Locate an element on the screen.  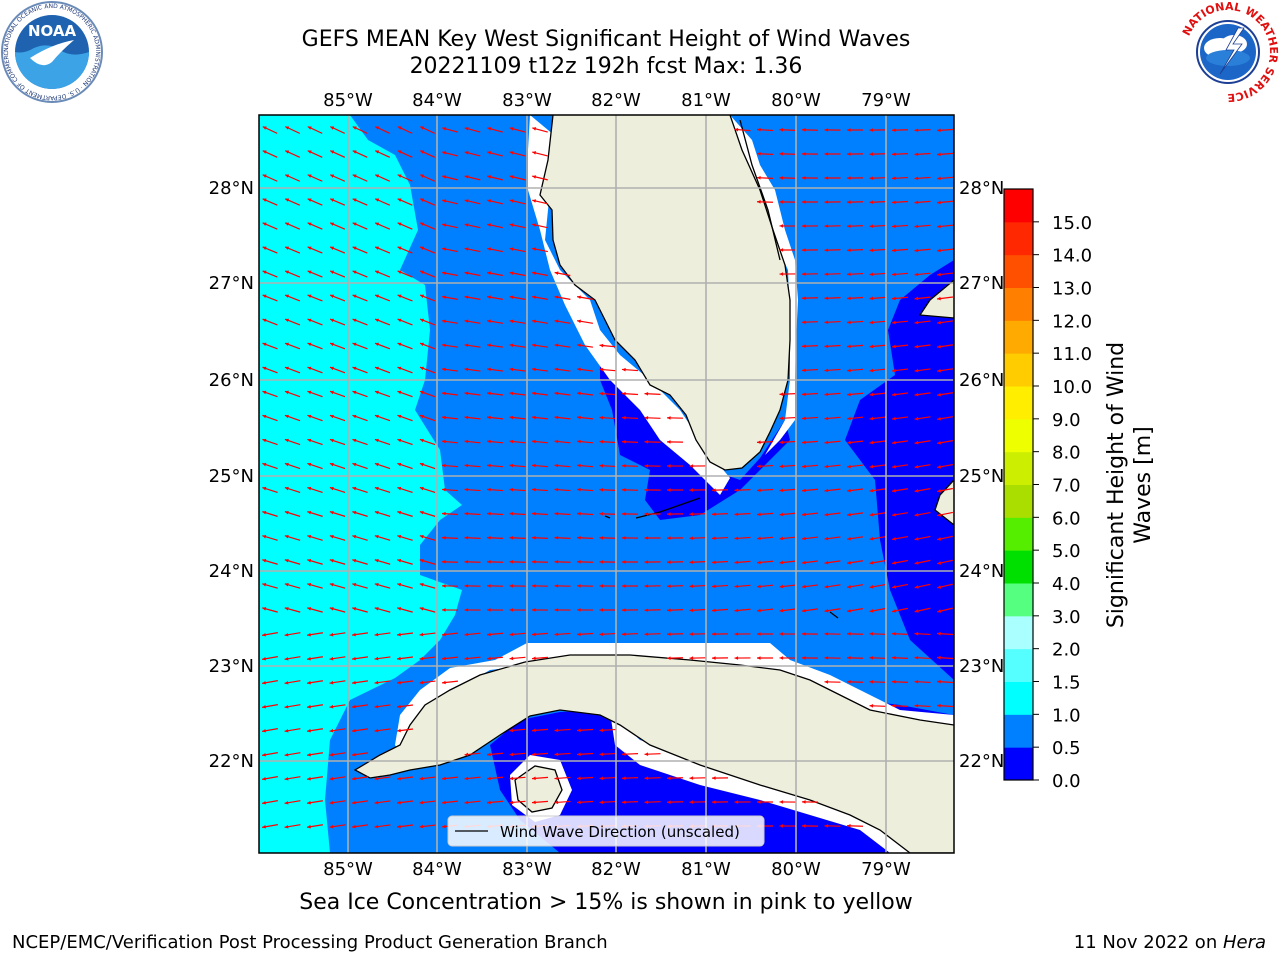
colorbar-tick-label: 9.0 is located at coordinates (1066, 420).